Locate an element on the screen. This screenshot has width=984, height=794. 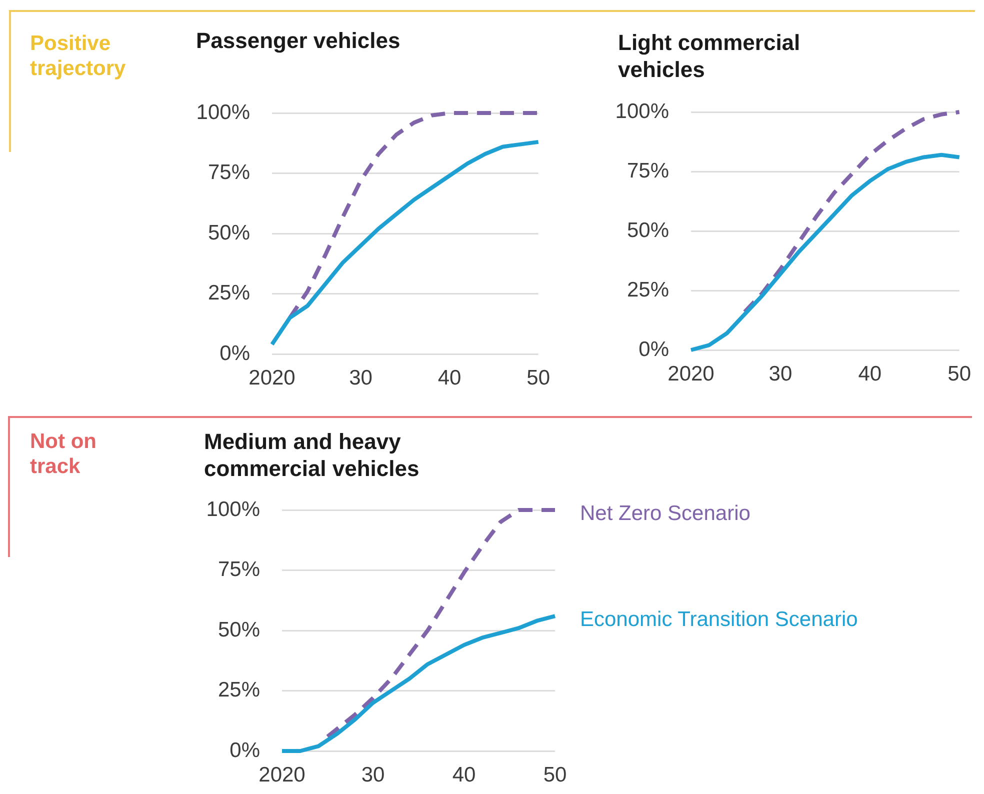
series-label: Net Zero Scenario is located at coordinates (665, 513).